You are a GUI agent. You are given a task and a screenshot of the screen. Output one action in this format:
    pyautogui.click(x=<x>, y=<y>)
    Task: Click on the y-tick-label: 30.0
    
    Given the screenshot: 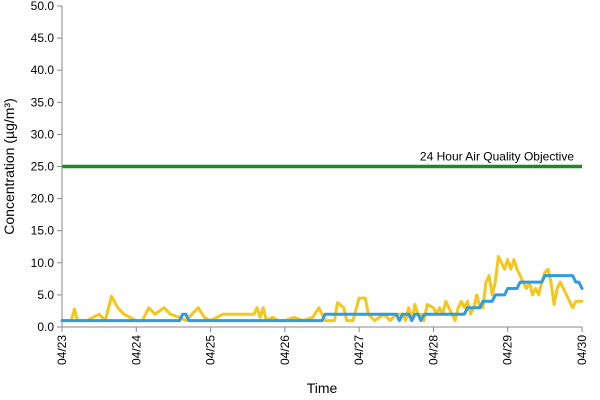 What is the action you would take?
    pyautogui.click(x=43, y=134)
    